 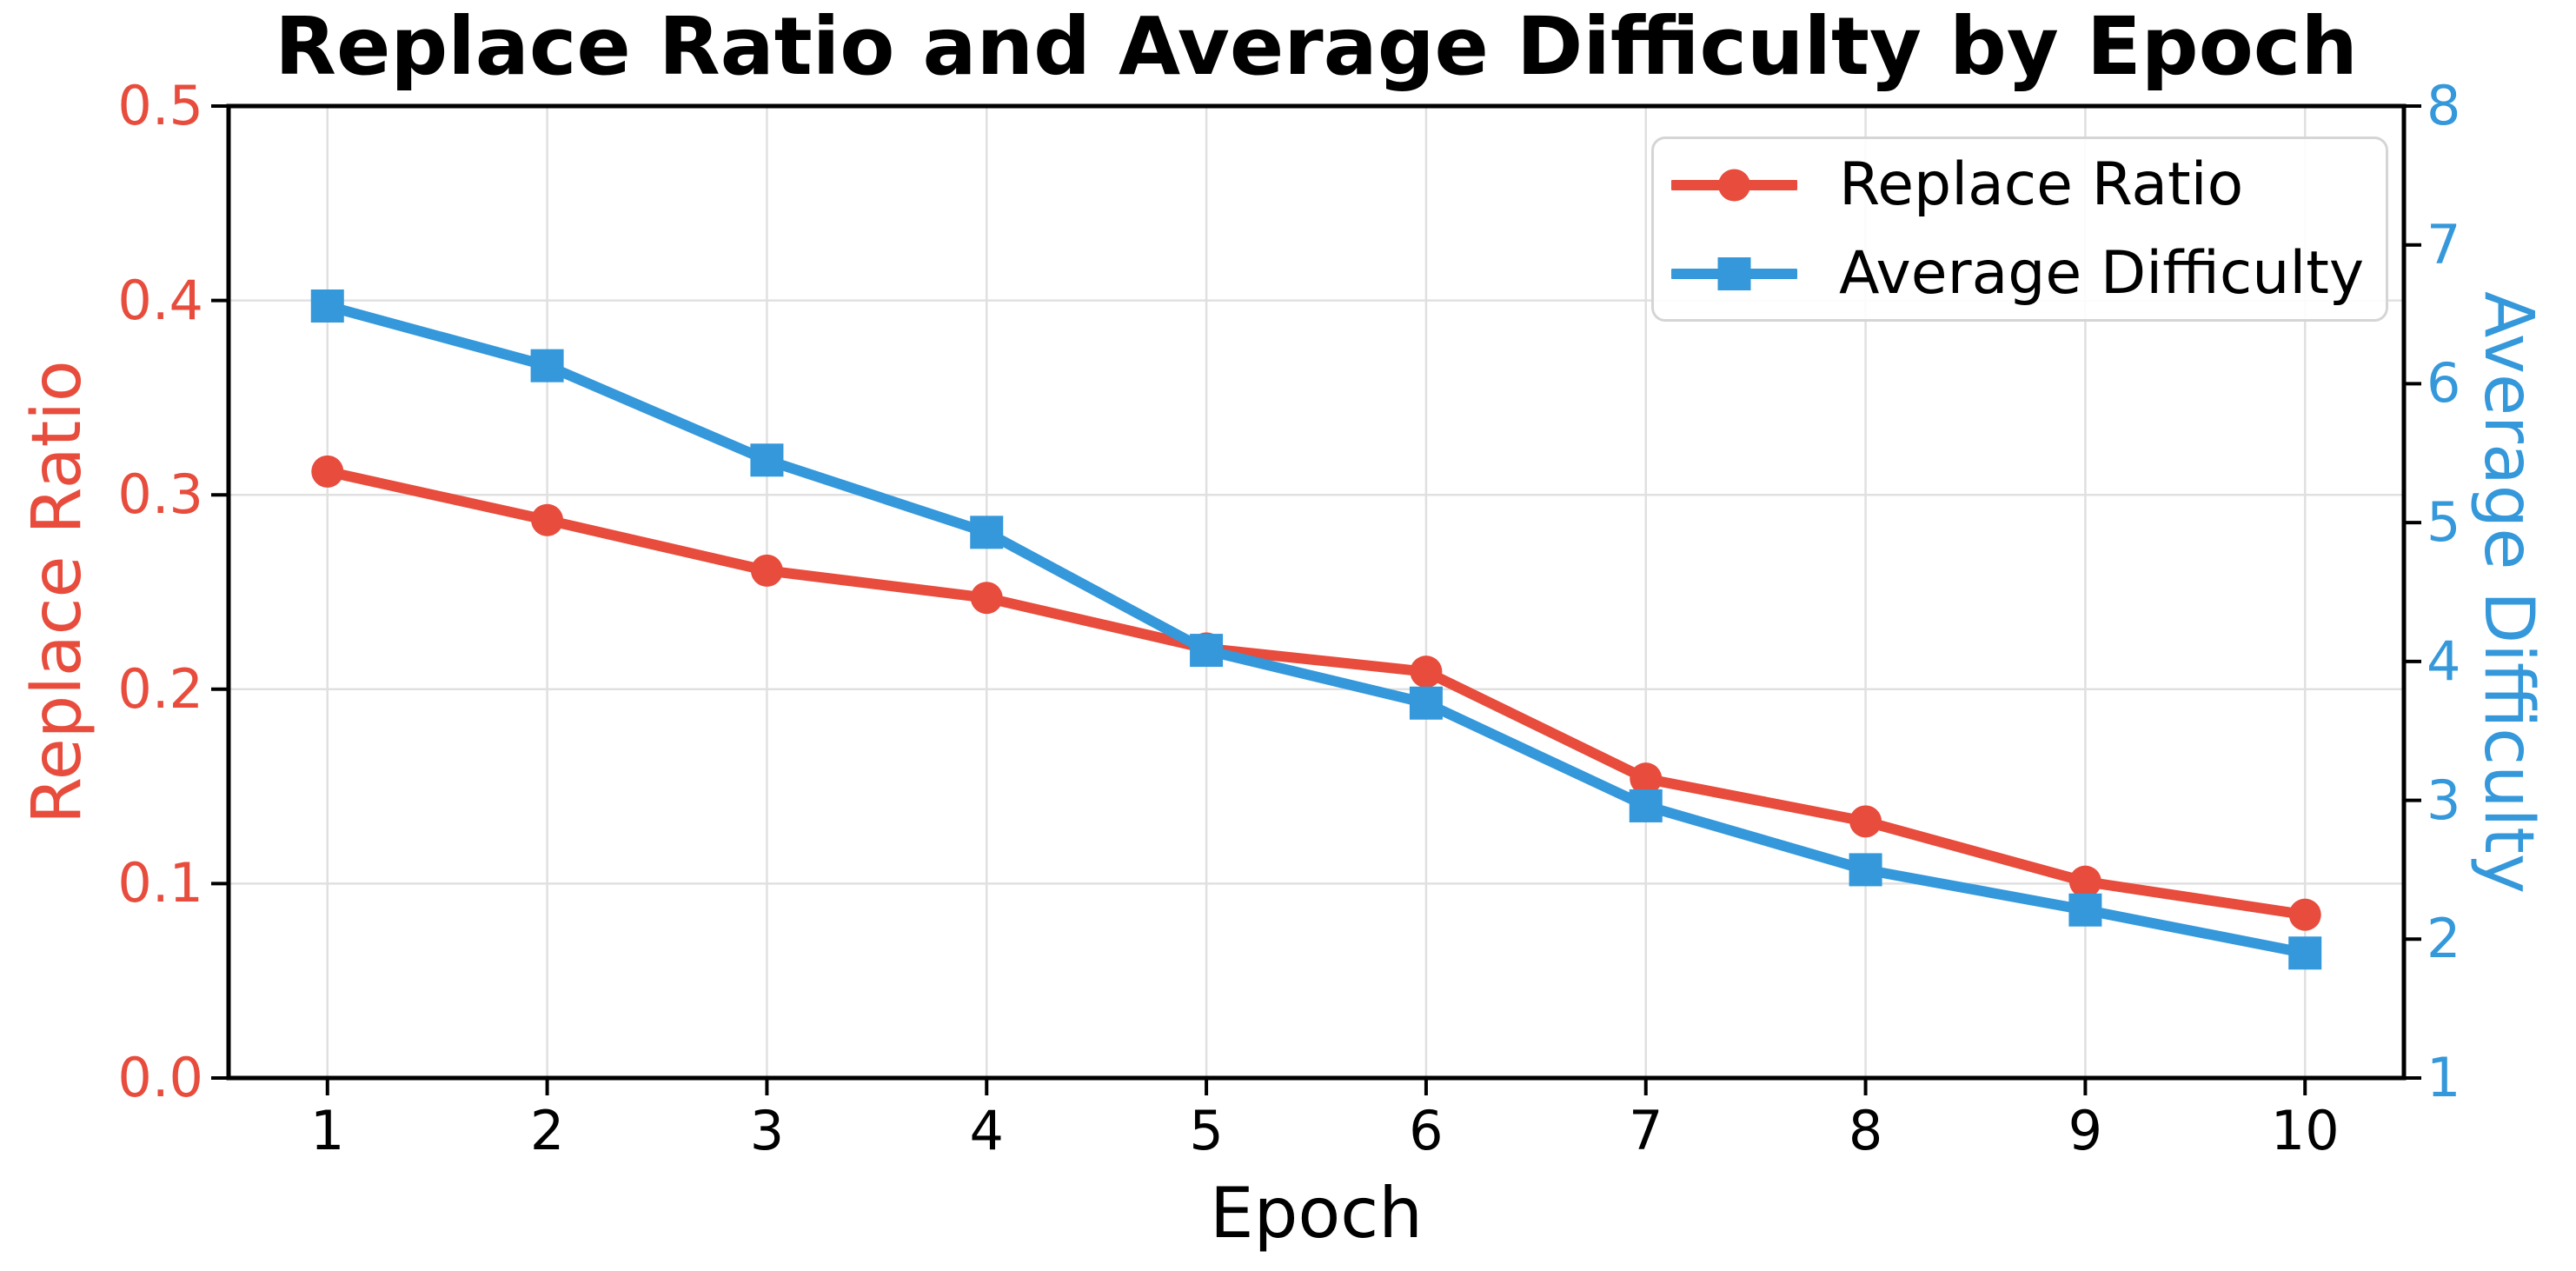 I want to click on y-left-tick-label: 0.4, so click(x=160, y=300).